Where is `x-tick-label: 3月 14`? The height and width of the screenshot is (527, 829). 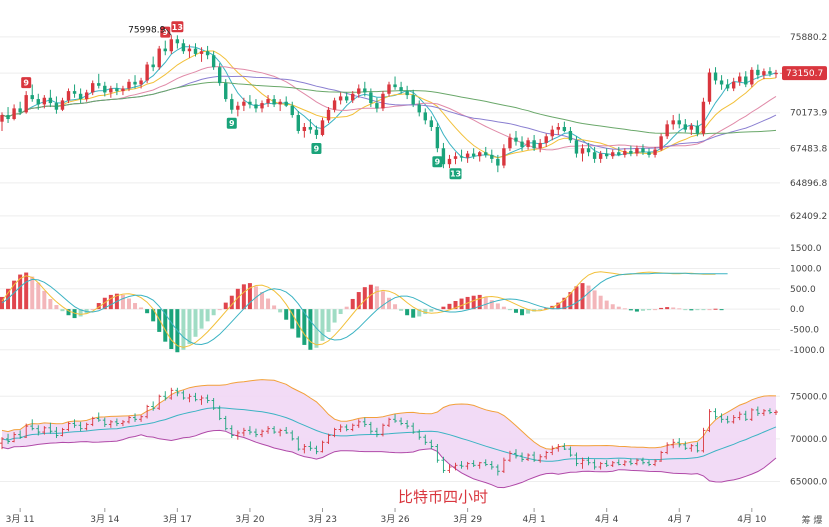
x-tick-label: 3月 14 is located at coordinates (104, 519).